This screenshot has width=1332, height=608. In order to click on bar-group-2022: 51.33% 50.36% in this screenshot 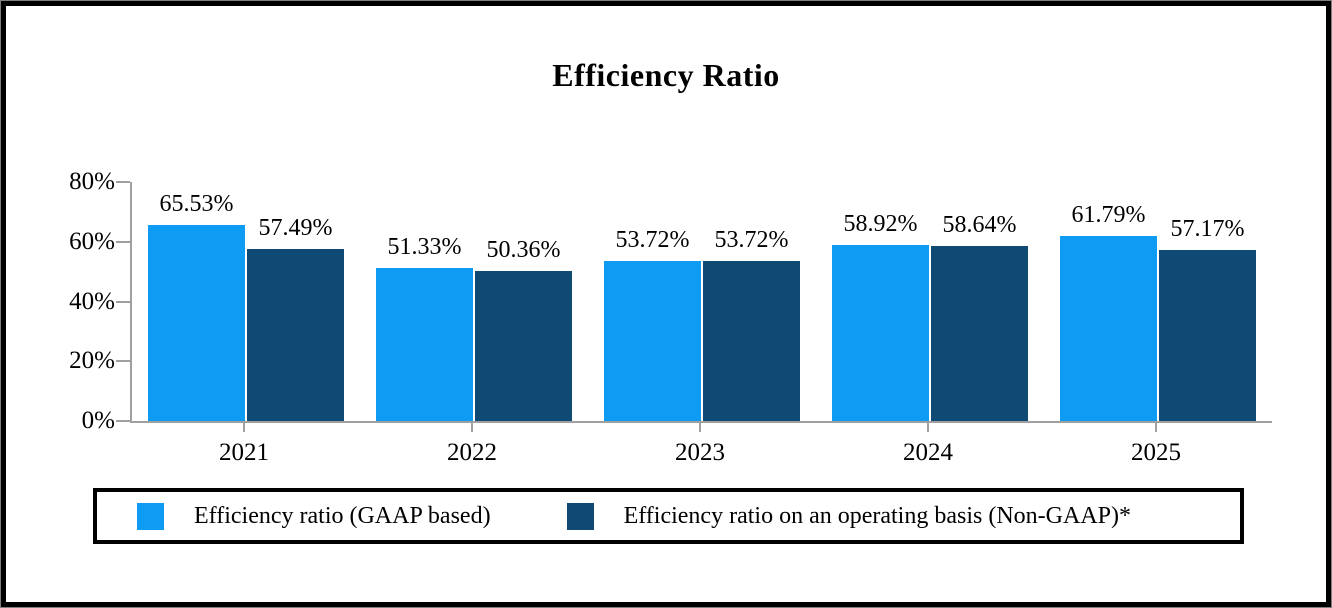, I will do `click(474, 301)`.